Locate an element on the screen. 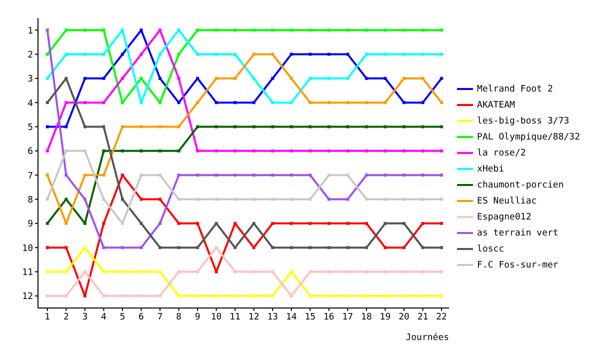 The height and width of the screenshot is (350, 600). legend-label: Espagne012 is located at coordinates (504, 217).